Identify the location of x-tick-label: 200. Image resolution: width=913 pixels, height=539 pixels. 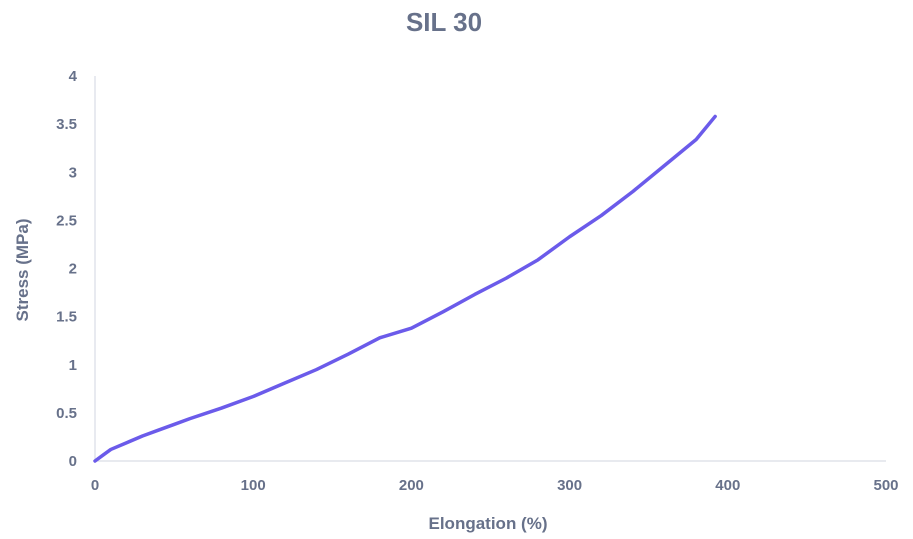
(411, 485).